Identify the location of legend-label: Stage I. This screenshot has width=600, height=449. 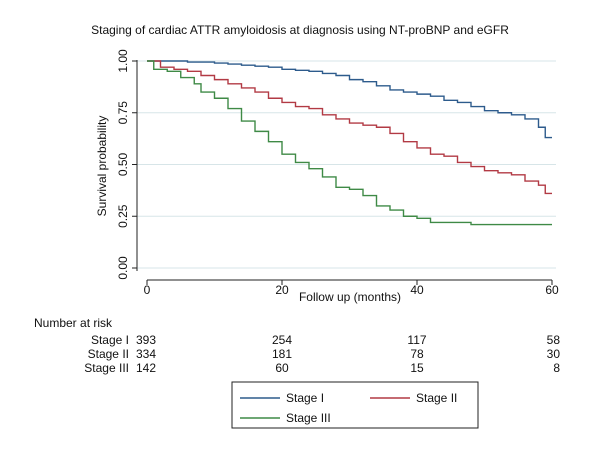
(305, 398).